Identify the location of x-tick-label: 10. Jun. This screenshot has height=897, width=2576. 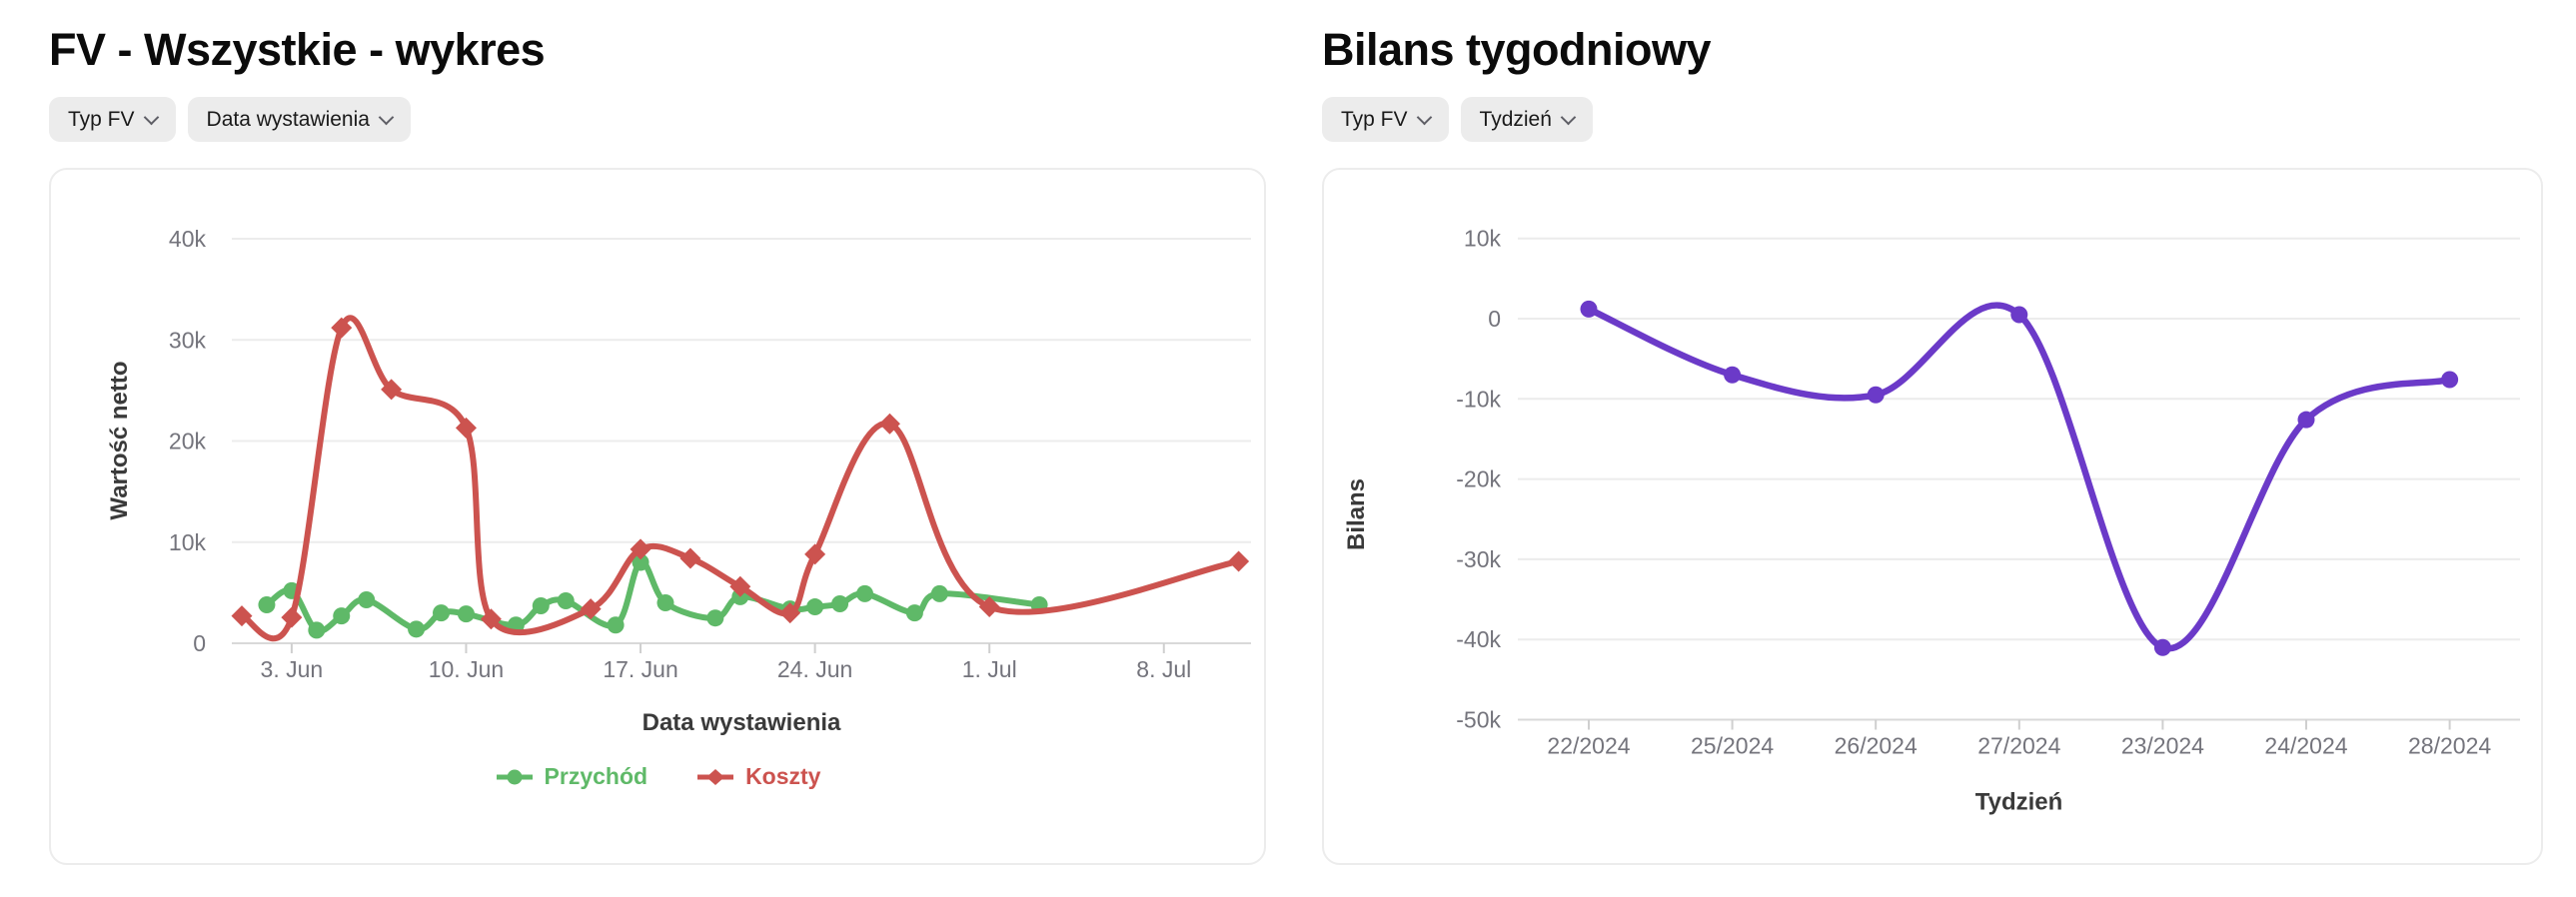
(466, 669).